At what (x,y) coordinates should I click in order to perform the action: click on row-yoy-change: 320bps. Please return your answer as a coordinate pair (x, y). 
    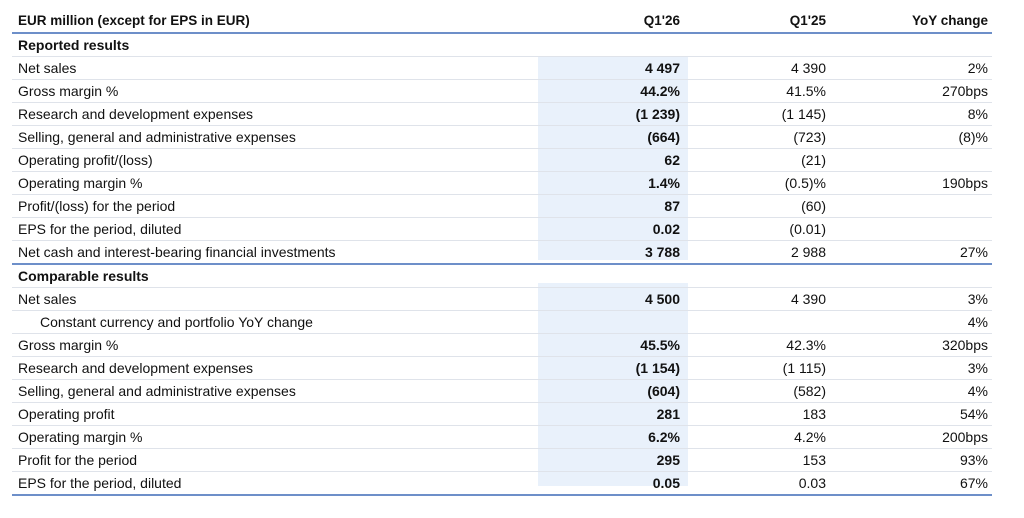
    Looking at the image, I should click on (915, 345).